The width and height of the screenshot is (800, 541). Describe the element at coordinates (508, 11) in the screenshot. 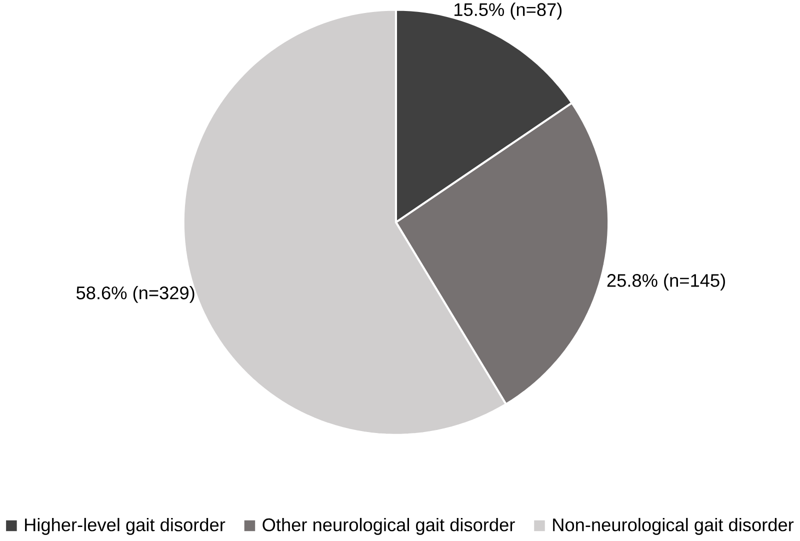

I see `data-label: 15.5% (n=87)` at that location.